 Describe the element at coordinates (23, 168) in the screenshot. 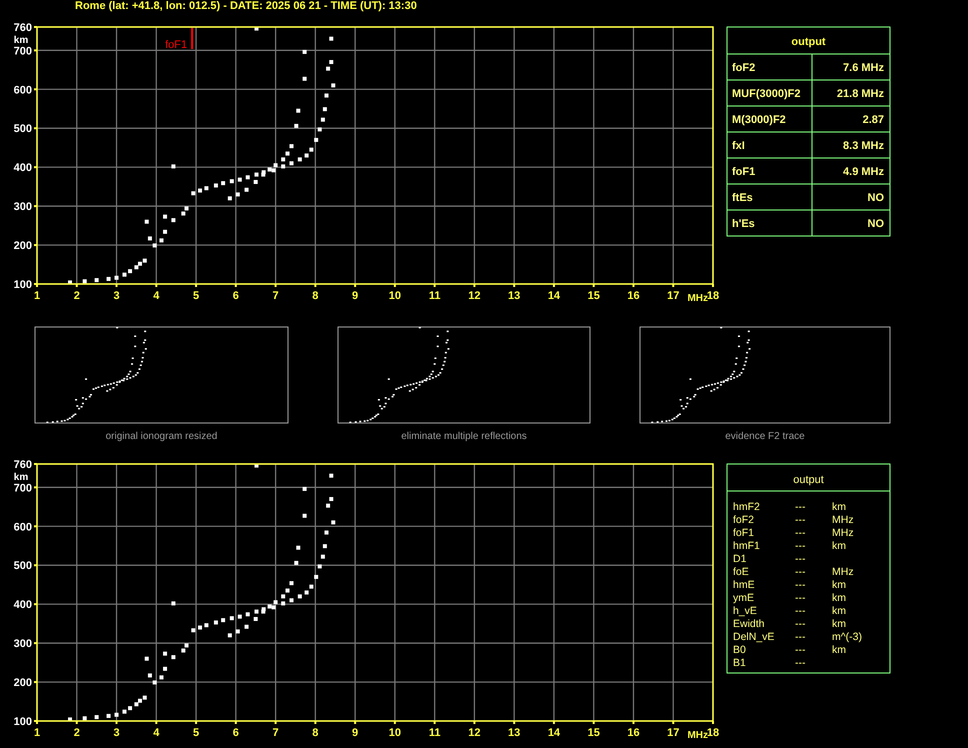

I see `y-tick-label: 400` at that location.